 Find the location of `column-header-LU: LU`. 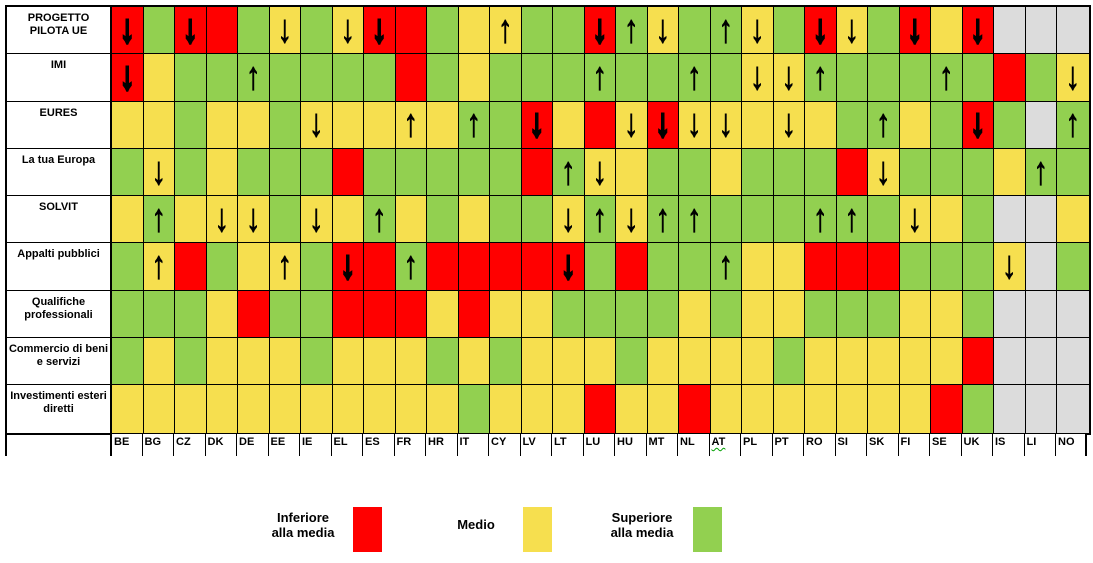

column-header-LU: LU is located at coordinates (598, 445).